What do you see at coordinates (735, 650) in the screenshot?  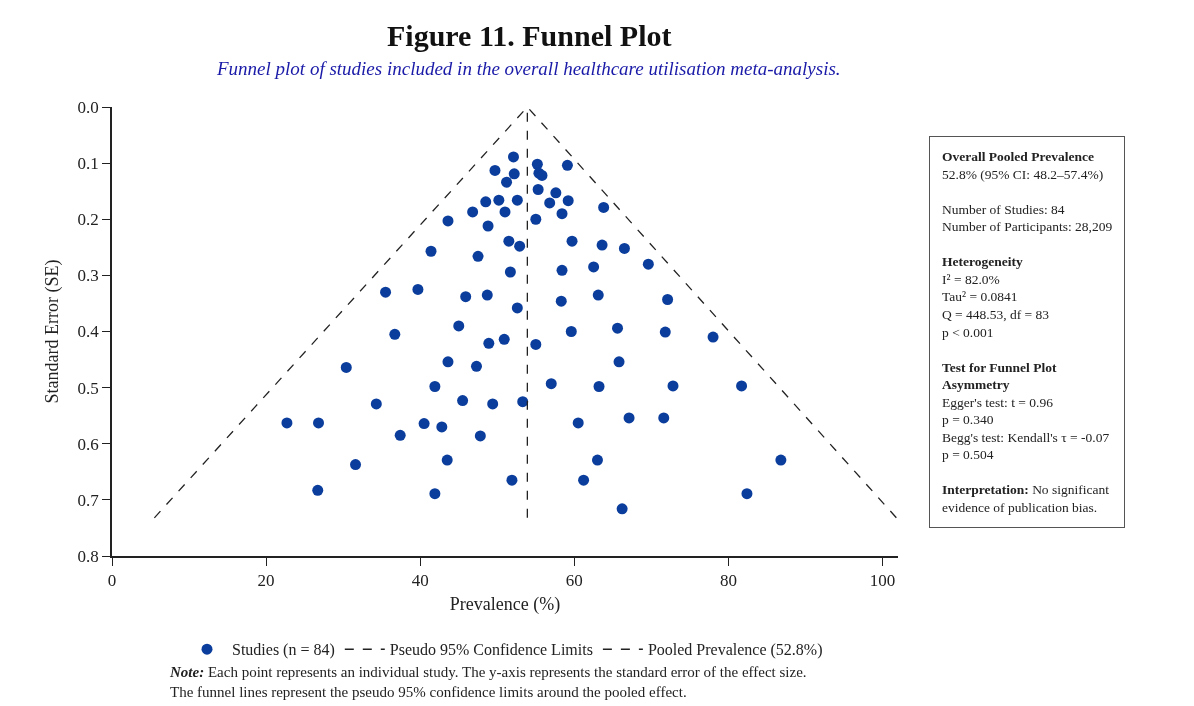 I see `legend-label: Pooled Prevalence (52.8%)` at bounding box center [735, 650].